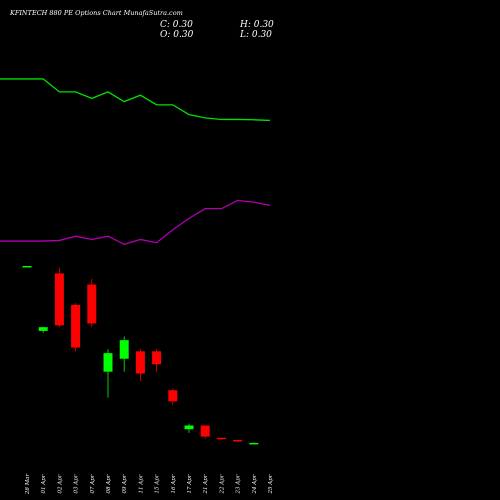 The height and width of the screenshot is (500, 500). What do you see at coordinates (222, 484) in the screenshot?
I see `x-tick-label: 22 Apr` at bounding box center [222, 484].